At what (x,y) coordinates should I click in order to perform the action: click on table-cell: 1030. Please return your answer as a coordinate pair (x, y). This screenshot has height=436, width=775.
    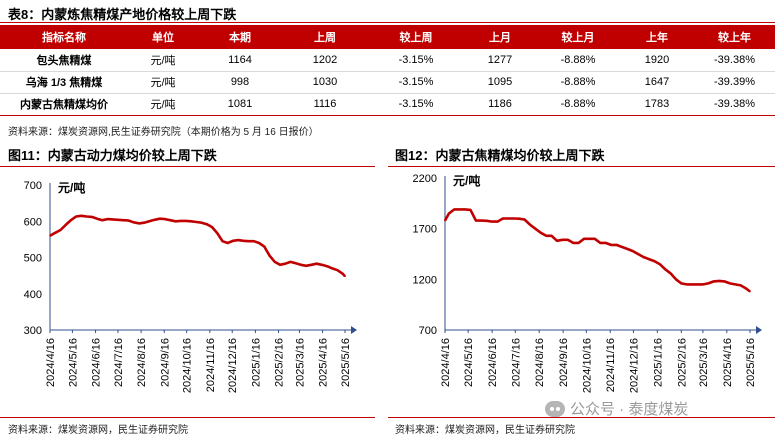
    Looking at the image, I should click on (325, 82).